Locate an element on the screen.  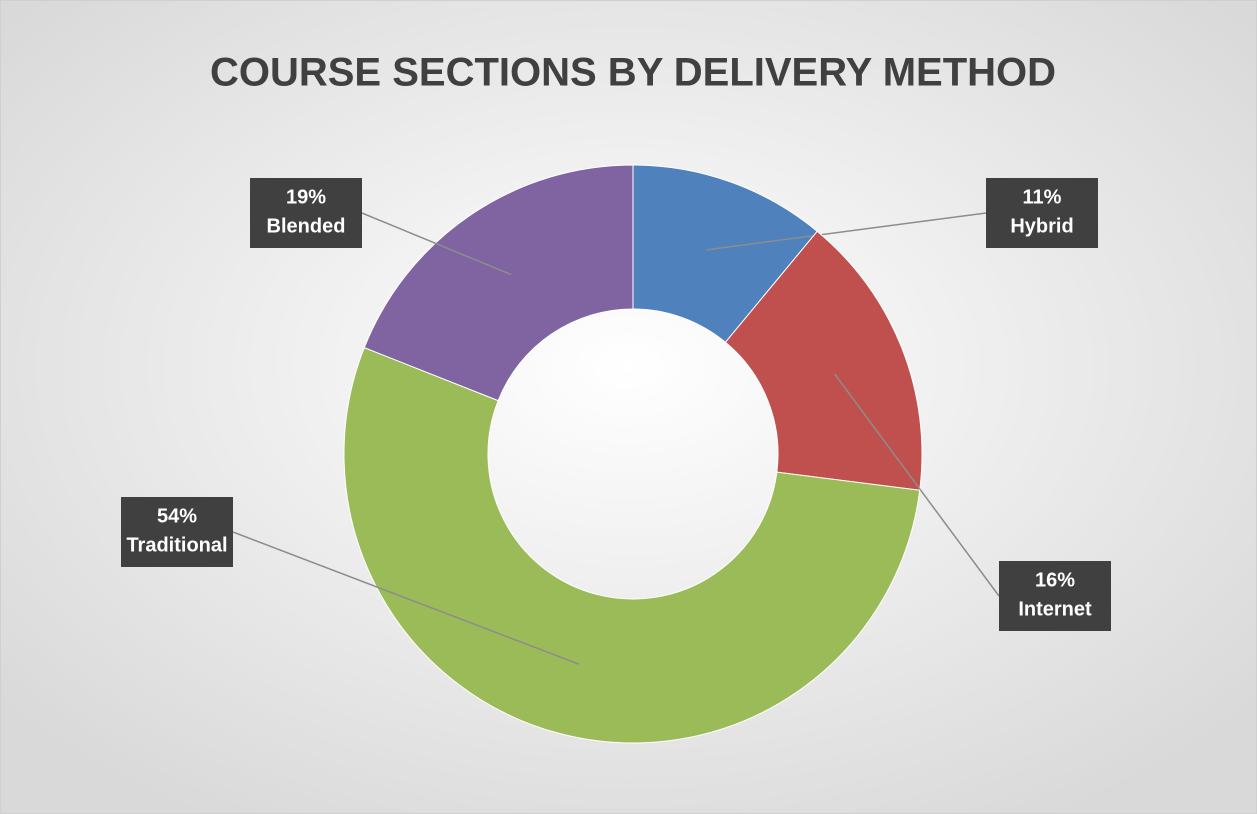
category-label: Hybrid is located at coordinates (1041, 226).